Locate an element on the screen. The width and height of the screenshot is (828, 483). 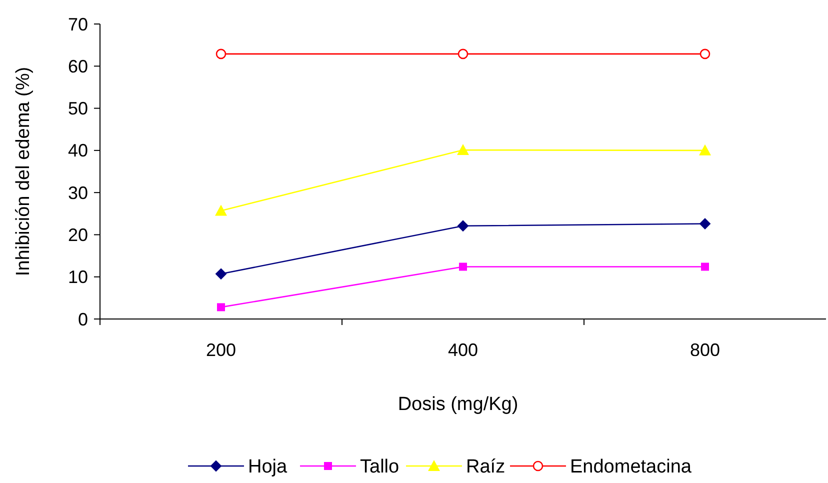
legend-label: Raíz is located at coordinates (486, 467).